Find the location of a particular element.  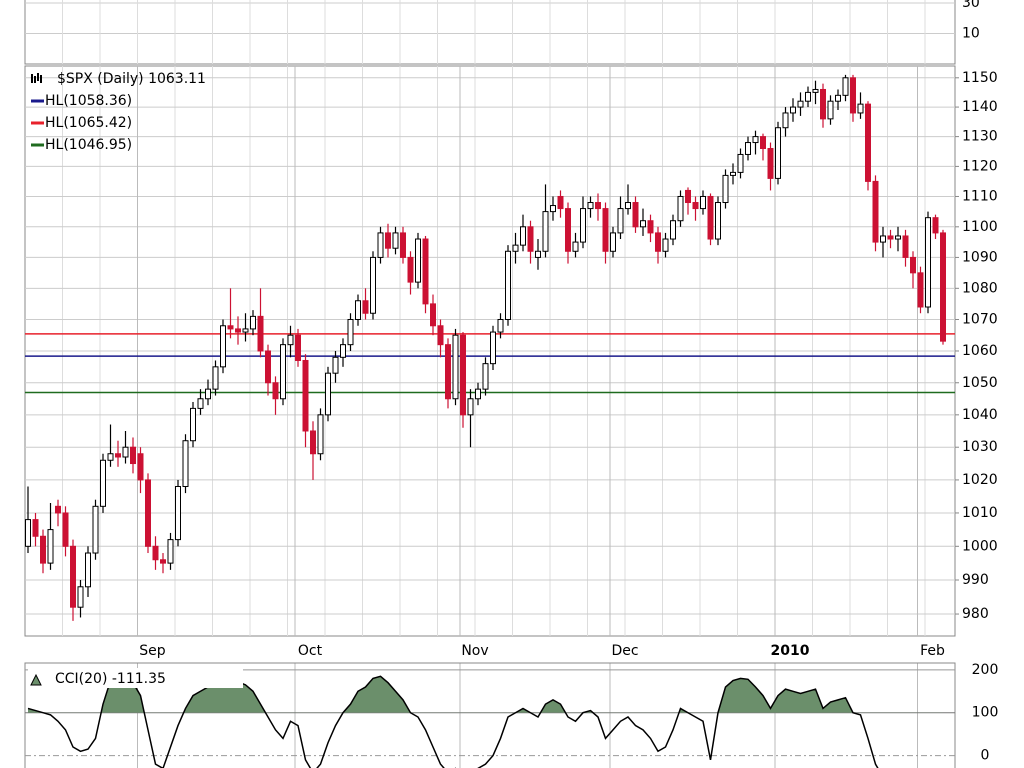

y-tick-label: 1120 is located at coordinates (980, 166).